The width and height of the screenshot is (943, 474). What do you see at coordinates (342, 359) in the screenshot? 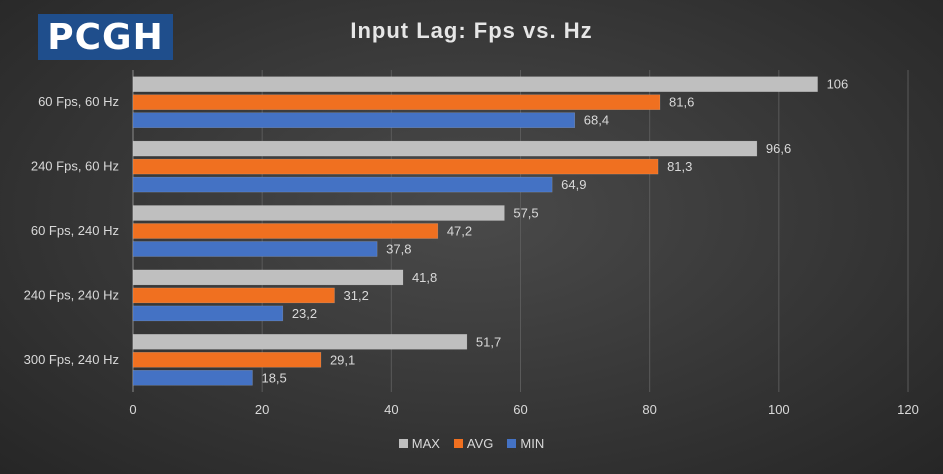
I see `data-label: 29,1` at bounding box center [342, 359].